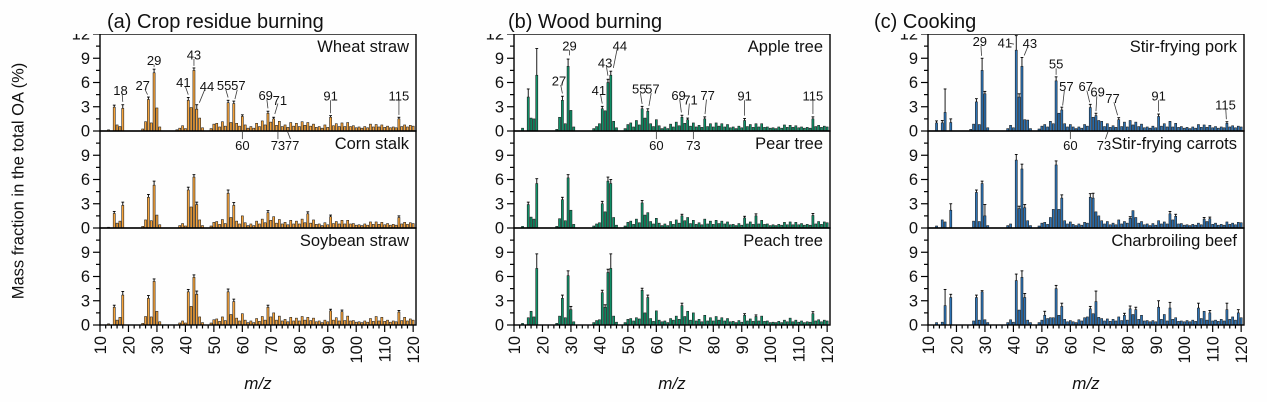 This screenshot has height=402, width=1267. I want to click on y-ticks: 0 3 6 9, so click(918, 190).